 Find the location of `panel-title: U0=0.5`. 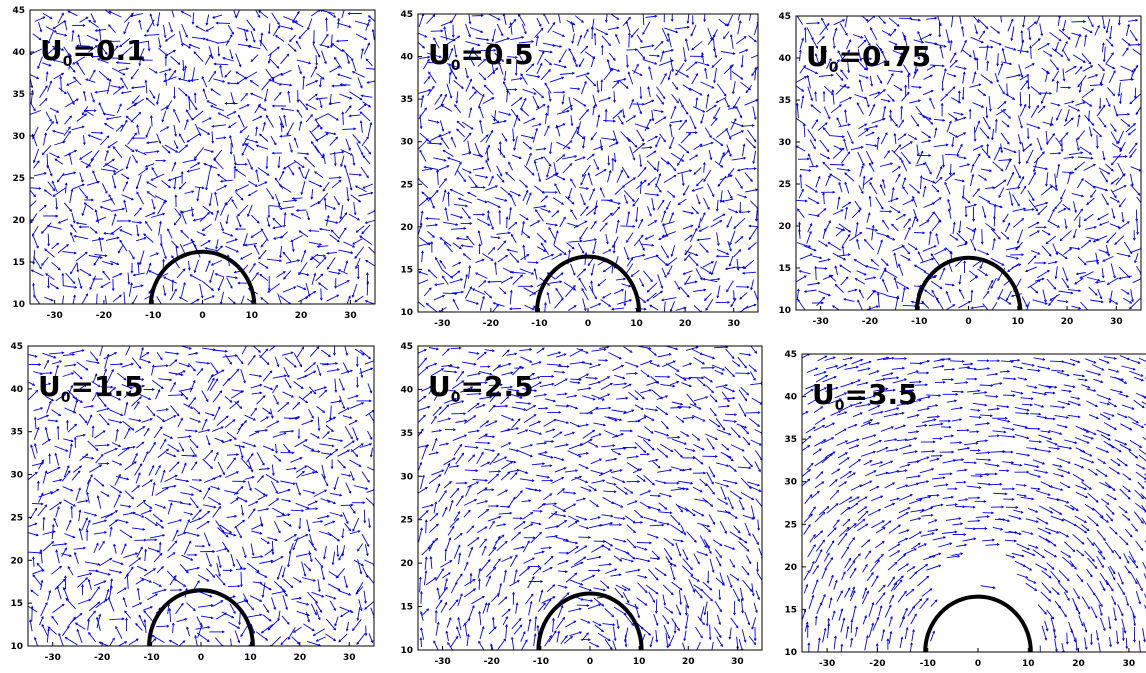

panel-title: U0=0.5 is located at coordinates (481, 56).